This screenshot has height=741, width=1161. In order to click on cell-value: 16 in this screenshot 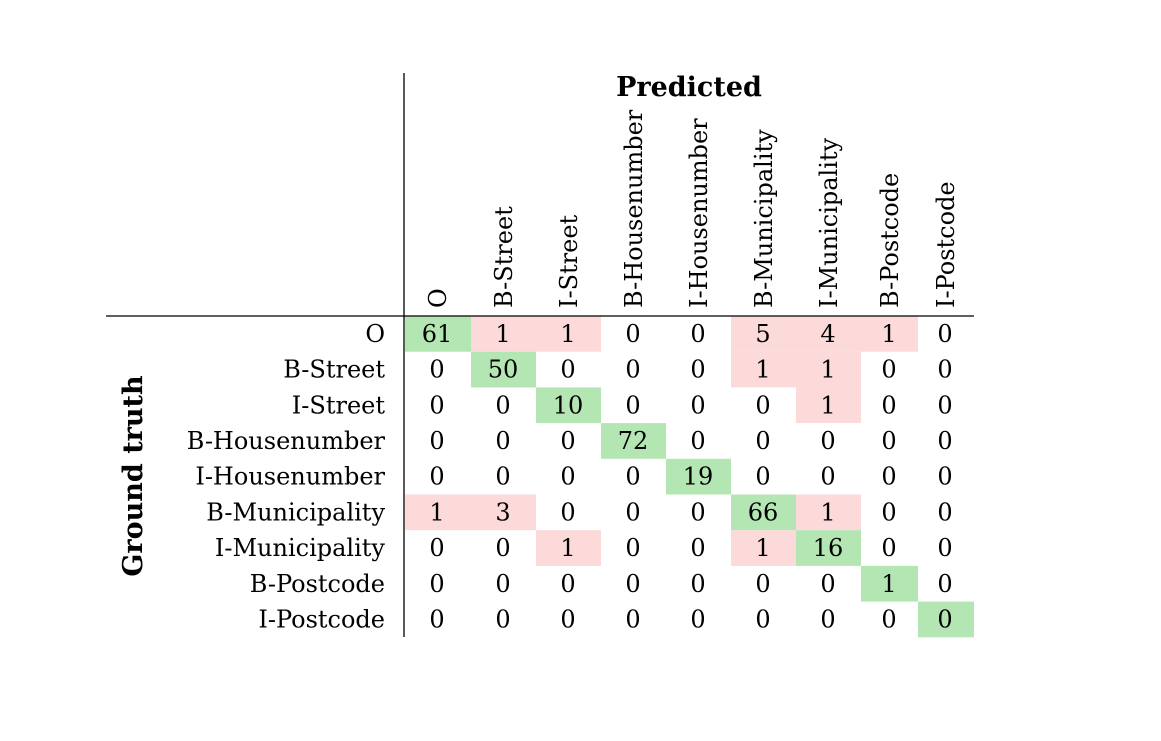, I will do `click(828, 548)`.